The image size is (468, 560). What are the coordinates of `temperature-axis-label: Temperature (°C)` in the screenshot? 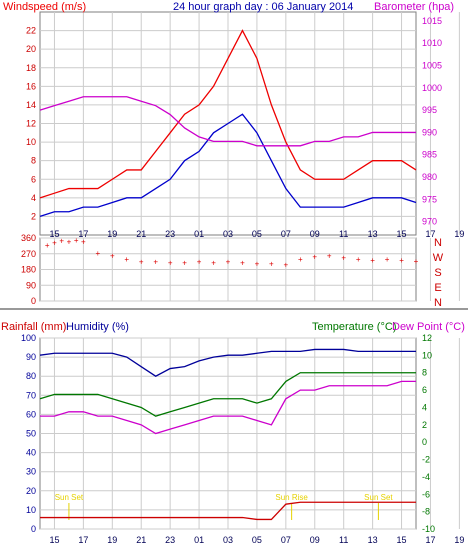 It's located at (354, 327).